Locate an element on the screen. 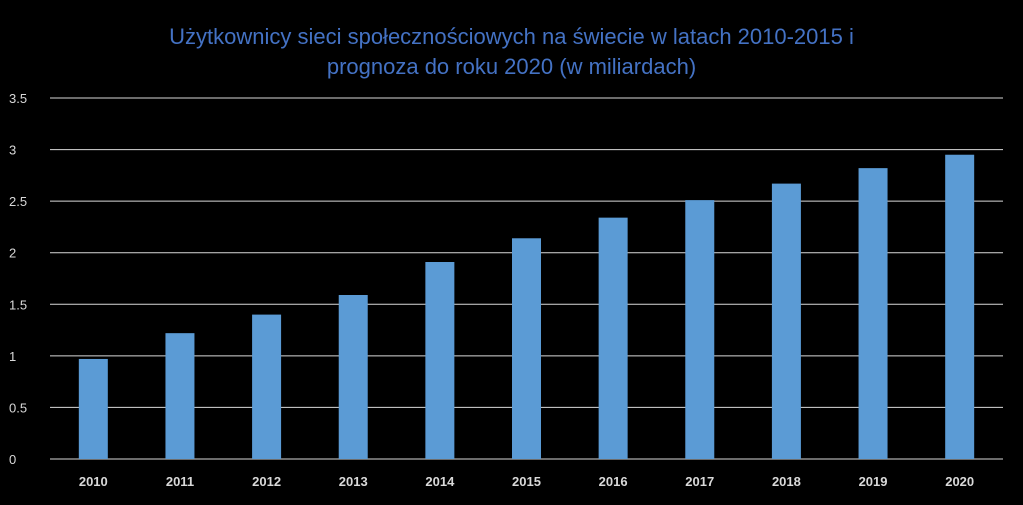  y-tick-label: 0.5 is located at coordinates (18, 407).